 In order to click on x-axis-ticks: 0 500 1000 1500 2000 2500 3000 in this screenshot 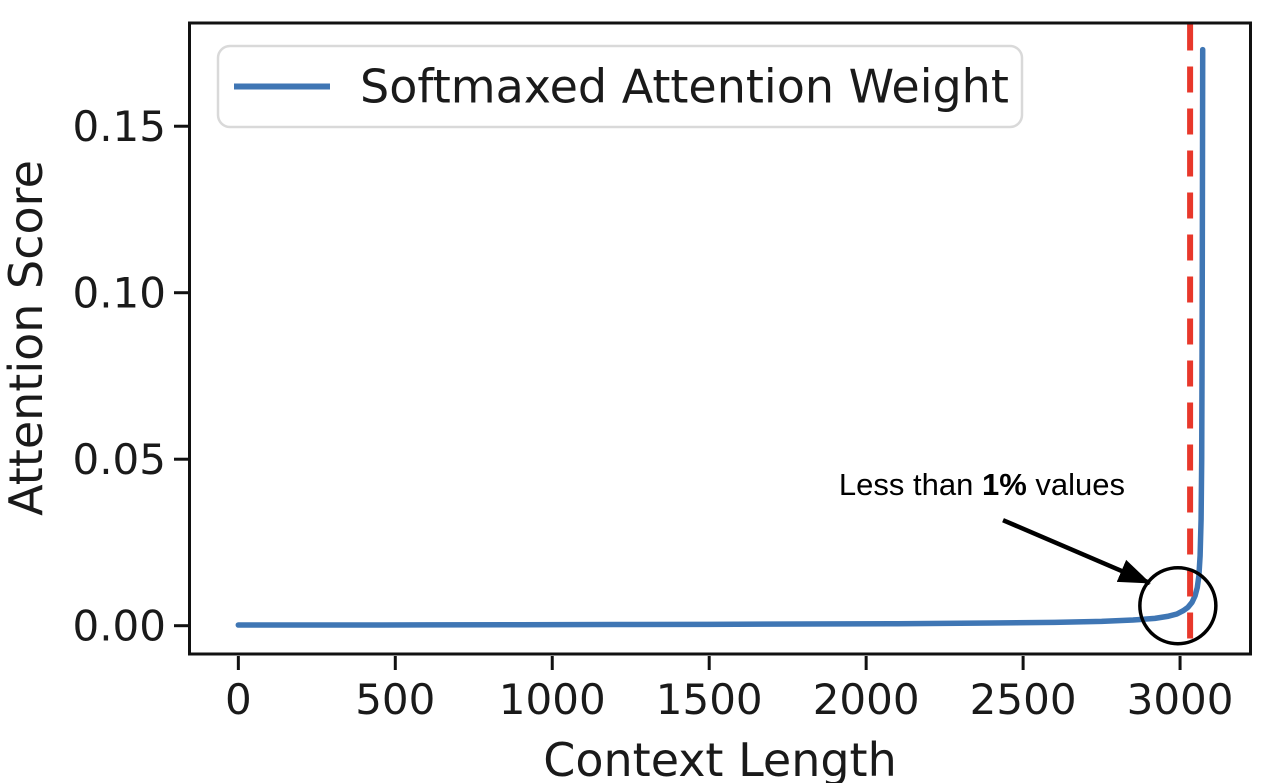, I will do `click(729, 690)`.